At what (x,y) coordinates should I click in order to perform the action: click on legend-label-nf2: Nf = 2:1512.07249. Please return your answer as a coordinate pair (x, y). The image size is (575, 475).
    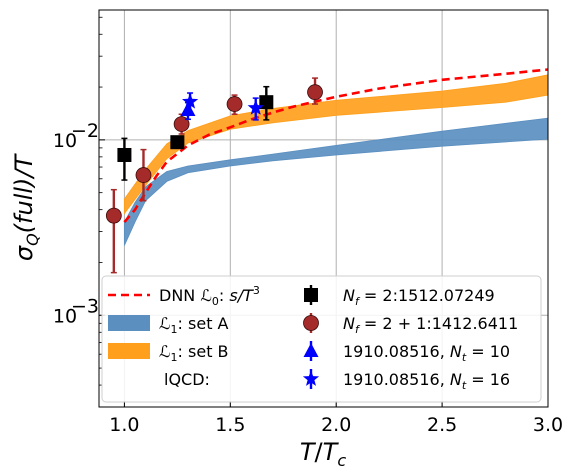
    Looking at the image, I should click on (419, 297).